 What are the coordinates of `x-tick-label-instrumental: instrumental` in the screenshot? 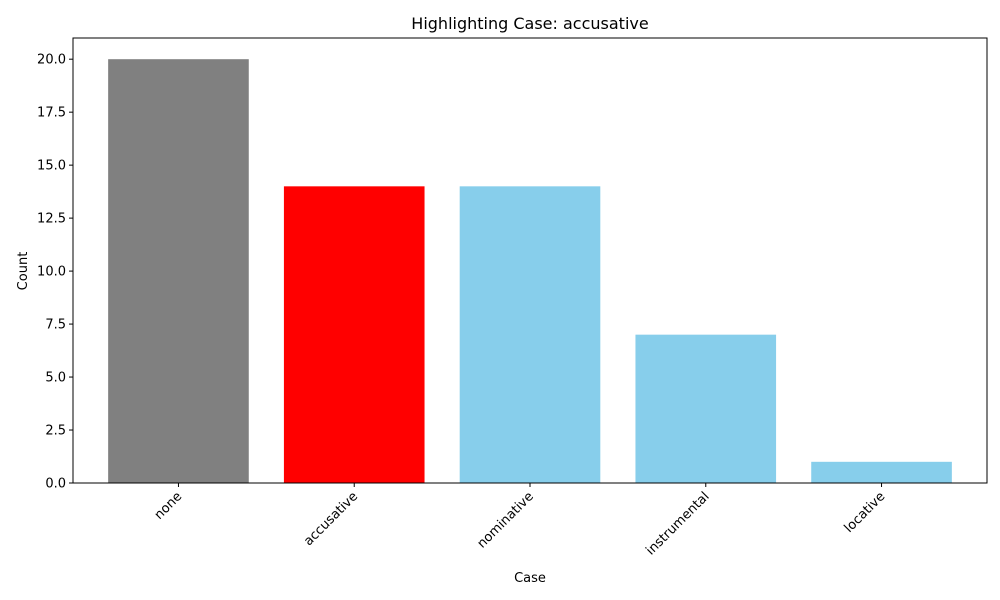 It's located at (677, 523).